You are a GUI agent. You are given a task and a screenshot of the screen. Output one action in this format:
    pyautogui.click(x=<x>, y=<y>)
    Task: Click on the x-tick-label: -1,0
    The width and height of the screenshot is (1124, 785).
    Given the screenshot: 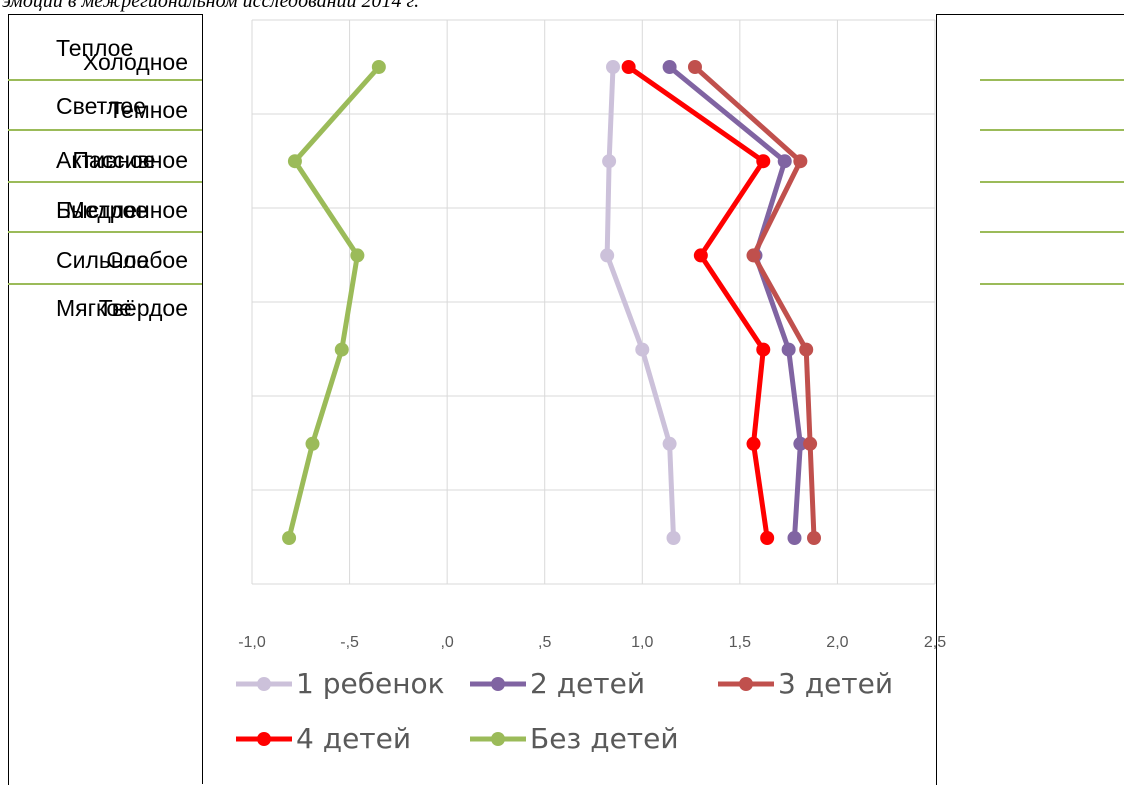 What is the action you would take?
    pyautogui.click(x=252, y=642)
    